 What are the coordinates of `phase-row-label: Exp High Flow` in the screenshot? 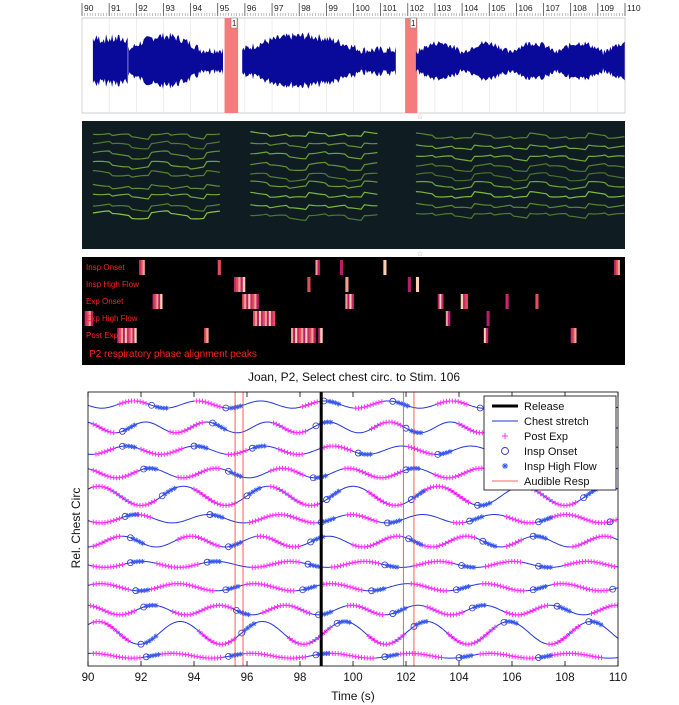 It's located at (112, 318).